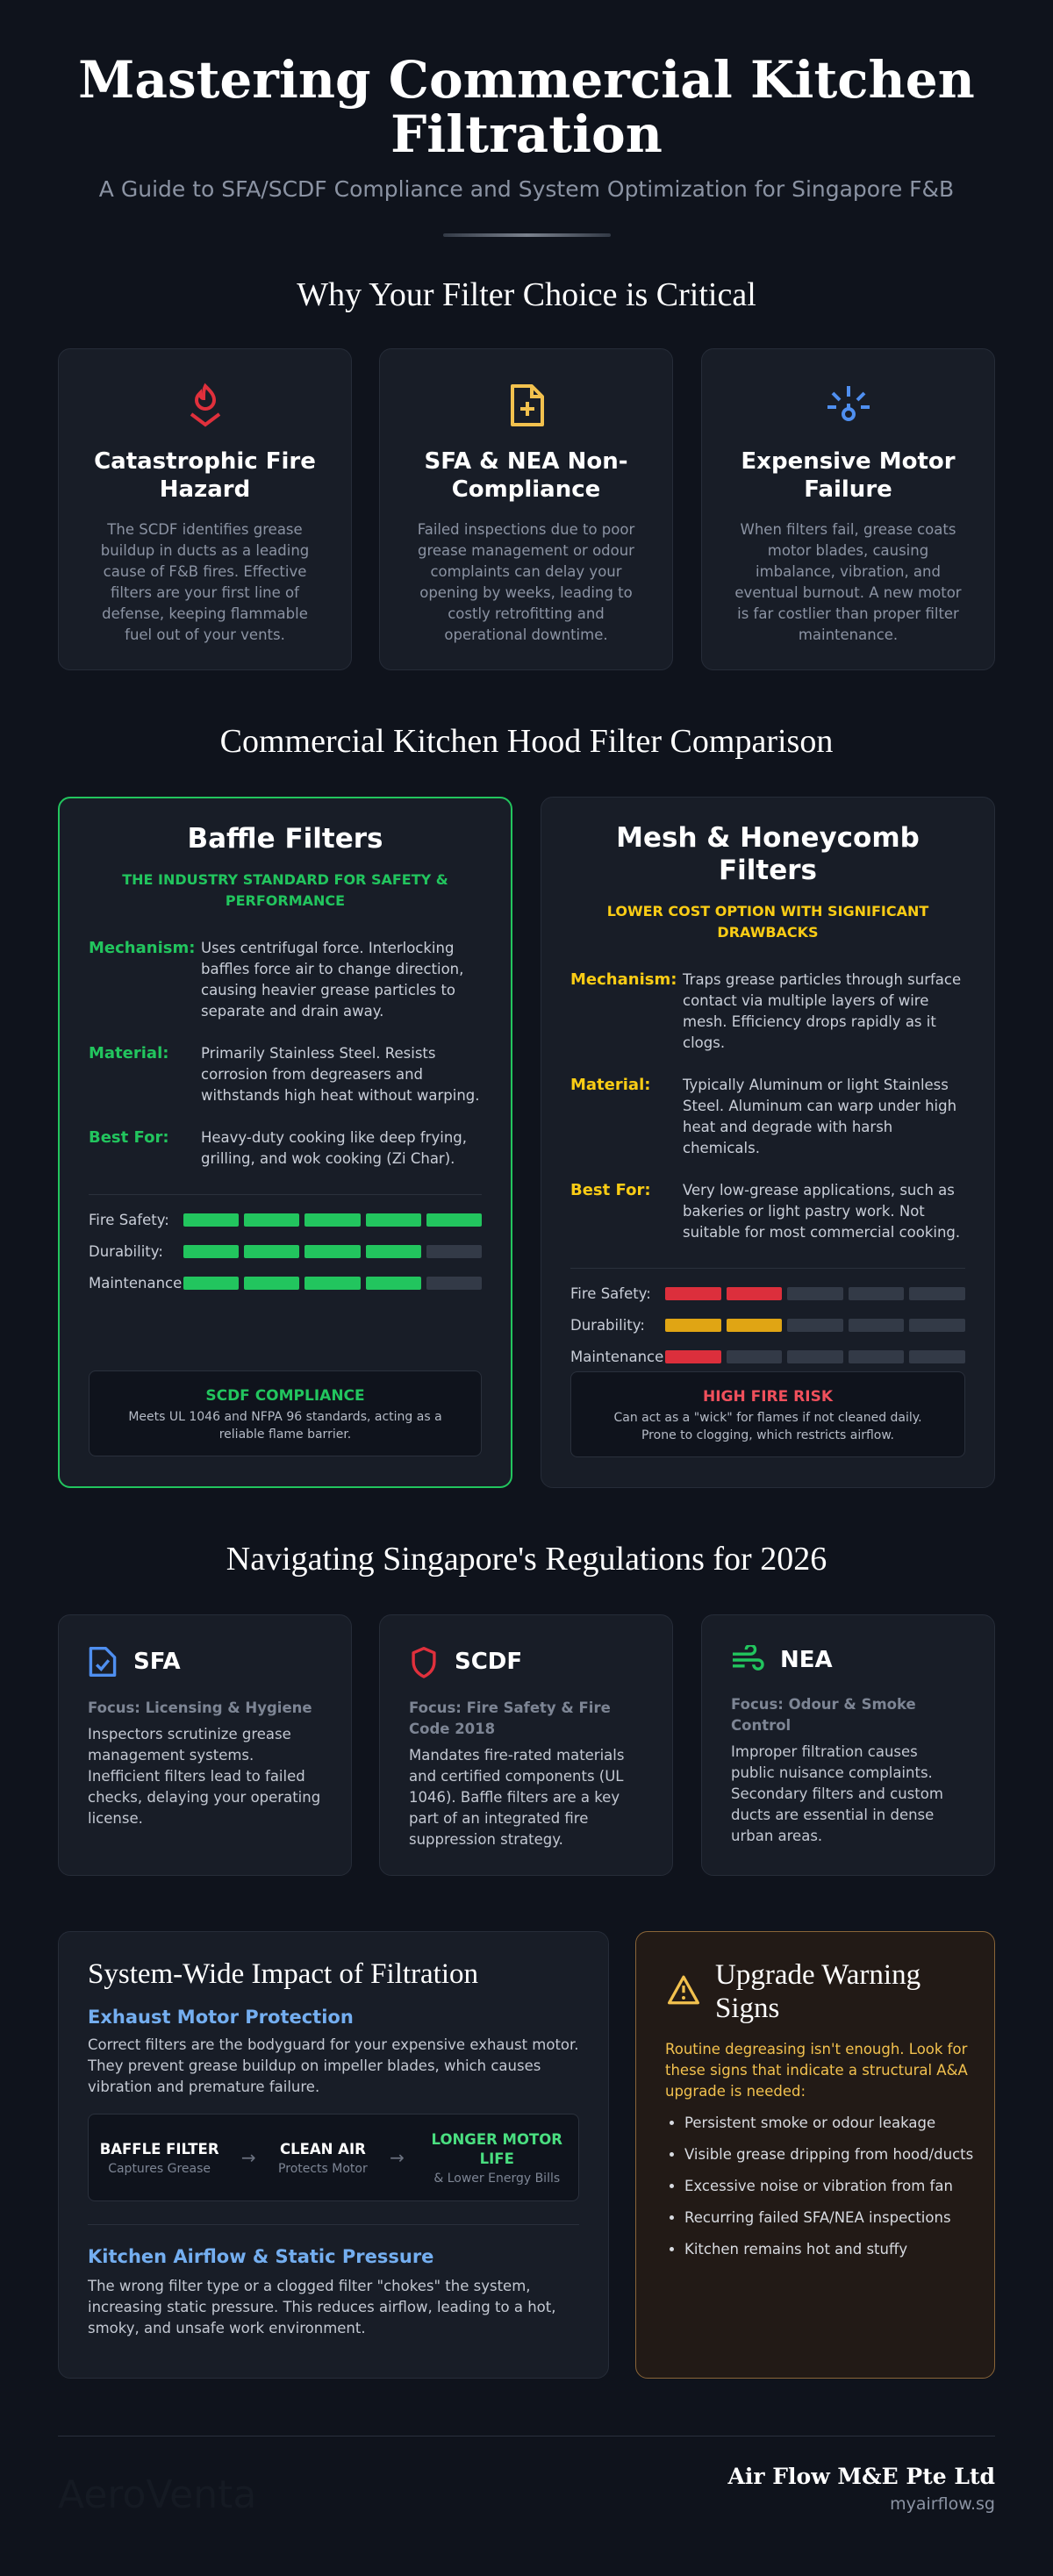 The image size is (1053, 2576). What do you see at coordinates (159, 2148) in the screenshot?
I see `flow-title: BAFFLE FILTER` at bounding box center [159, 2148].